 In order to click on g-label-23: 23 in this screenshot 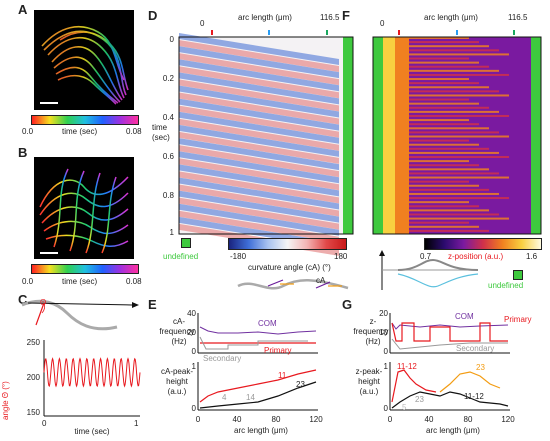, I will do `click(480, 367)`.